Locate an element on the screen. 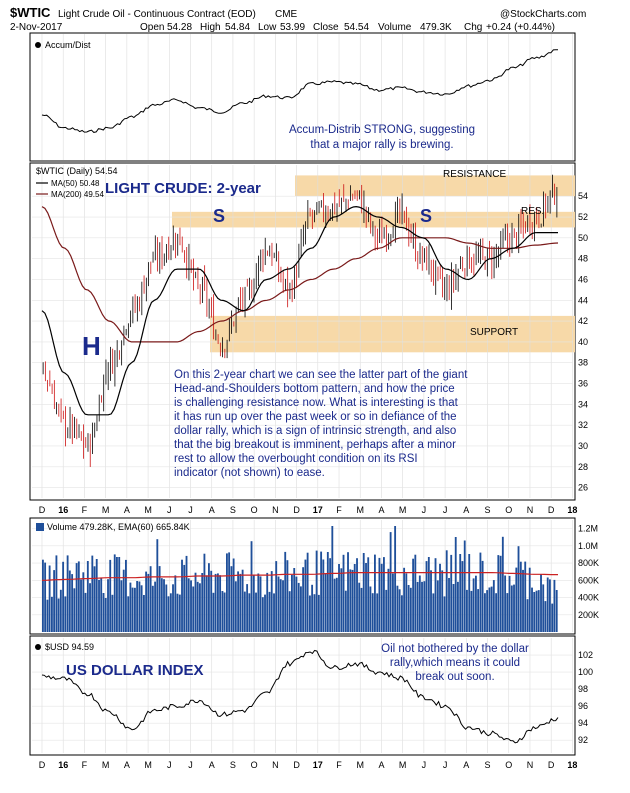 Image resolution: width=630 pixels, height=793 pixels. left-shoulder-label: S is located at coordinates (219, 216).